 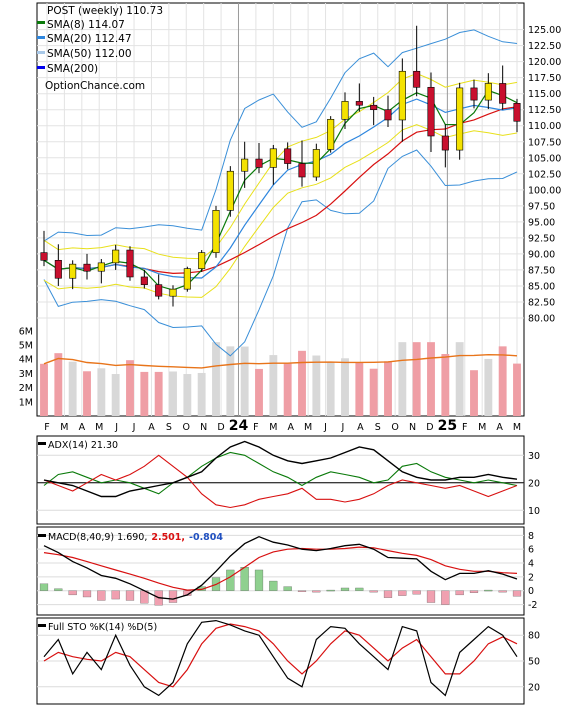 What do you see at coordinates (280, 661) in the screenshot?
I see `sto-grid` at bounding box center [280, 661].